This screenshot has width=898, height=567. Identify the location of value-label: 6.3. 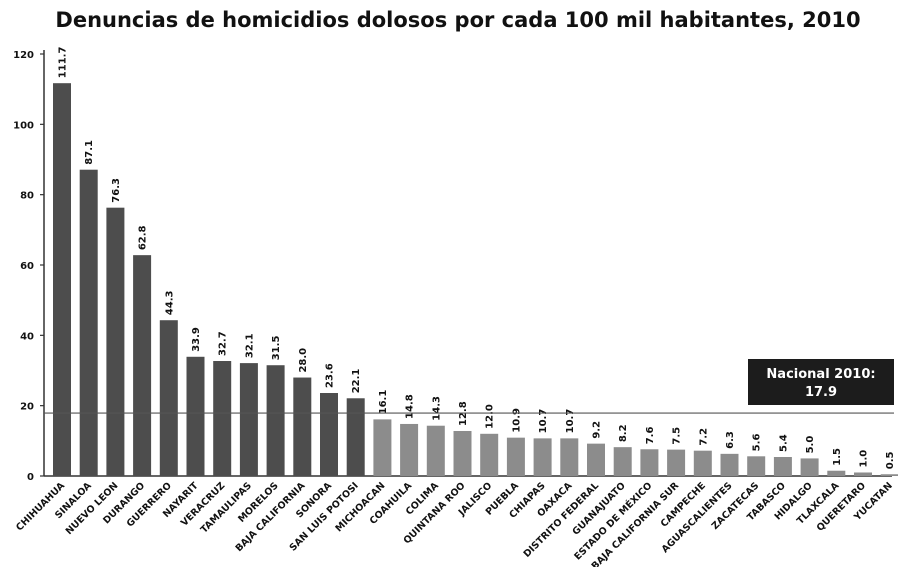
(730, 440).